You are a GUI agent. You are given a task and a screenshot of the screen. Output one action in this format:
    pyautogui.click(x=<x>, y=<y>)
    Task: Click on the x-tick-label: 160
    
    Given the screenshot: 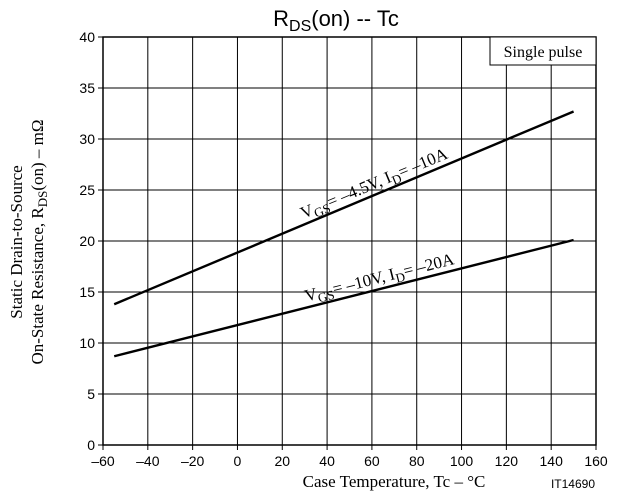 What is the action you would take?
    pyautogui.click(x=596, y=461)
    